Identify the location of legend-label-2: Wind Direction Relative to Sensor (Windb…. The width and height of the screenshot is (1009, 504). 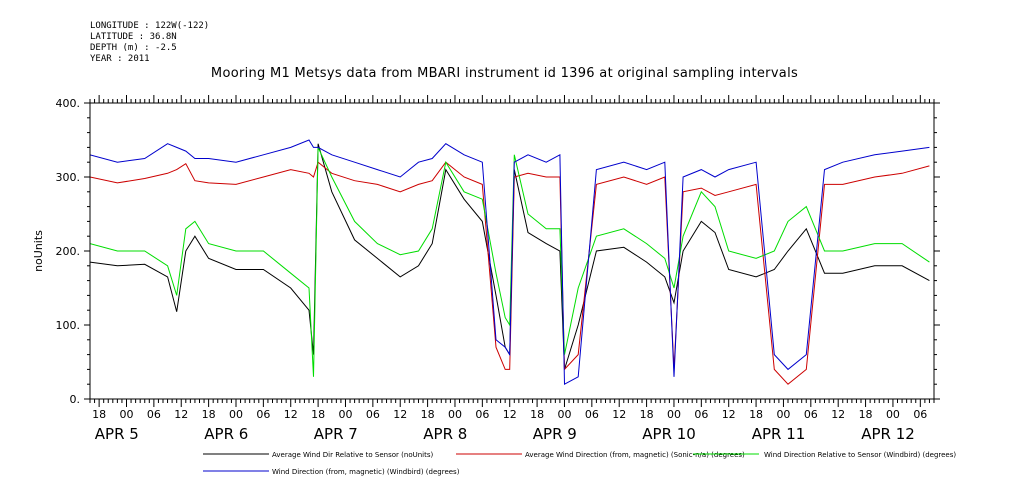
(860, 455).